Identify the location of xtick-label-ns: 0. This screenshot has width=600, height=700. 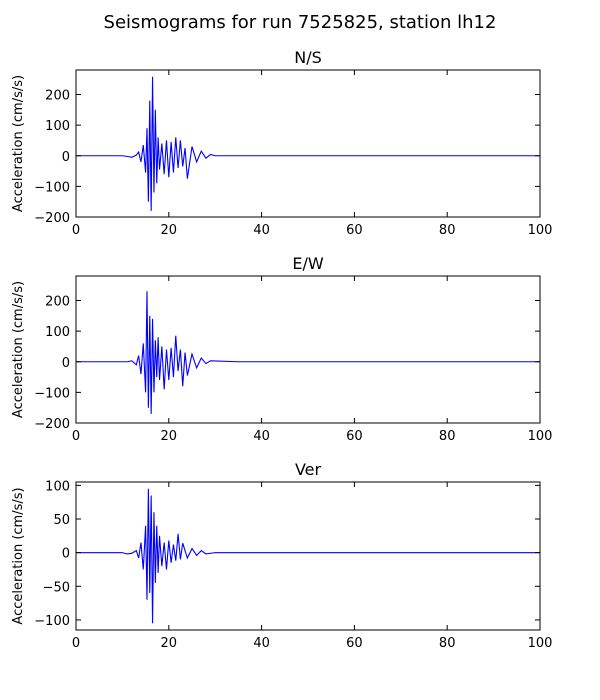
(76, 230).